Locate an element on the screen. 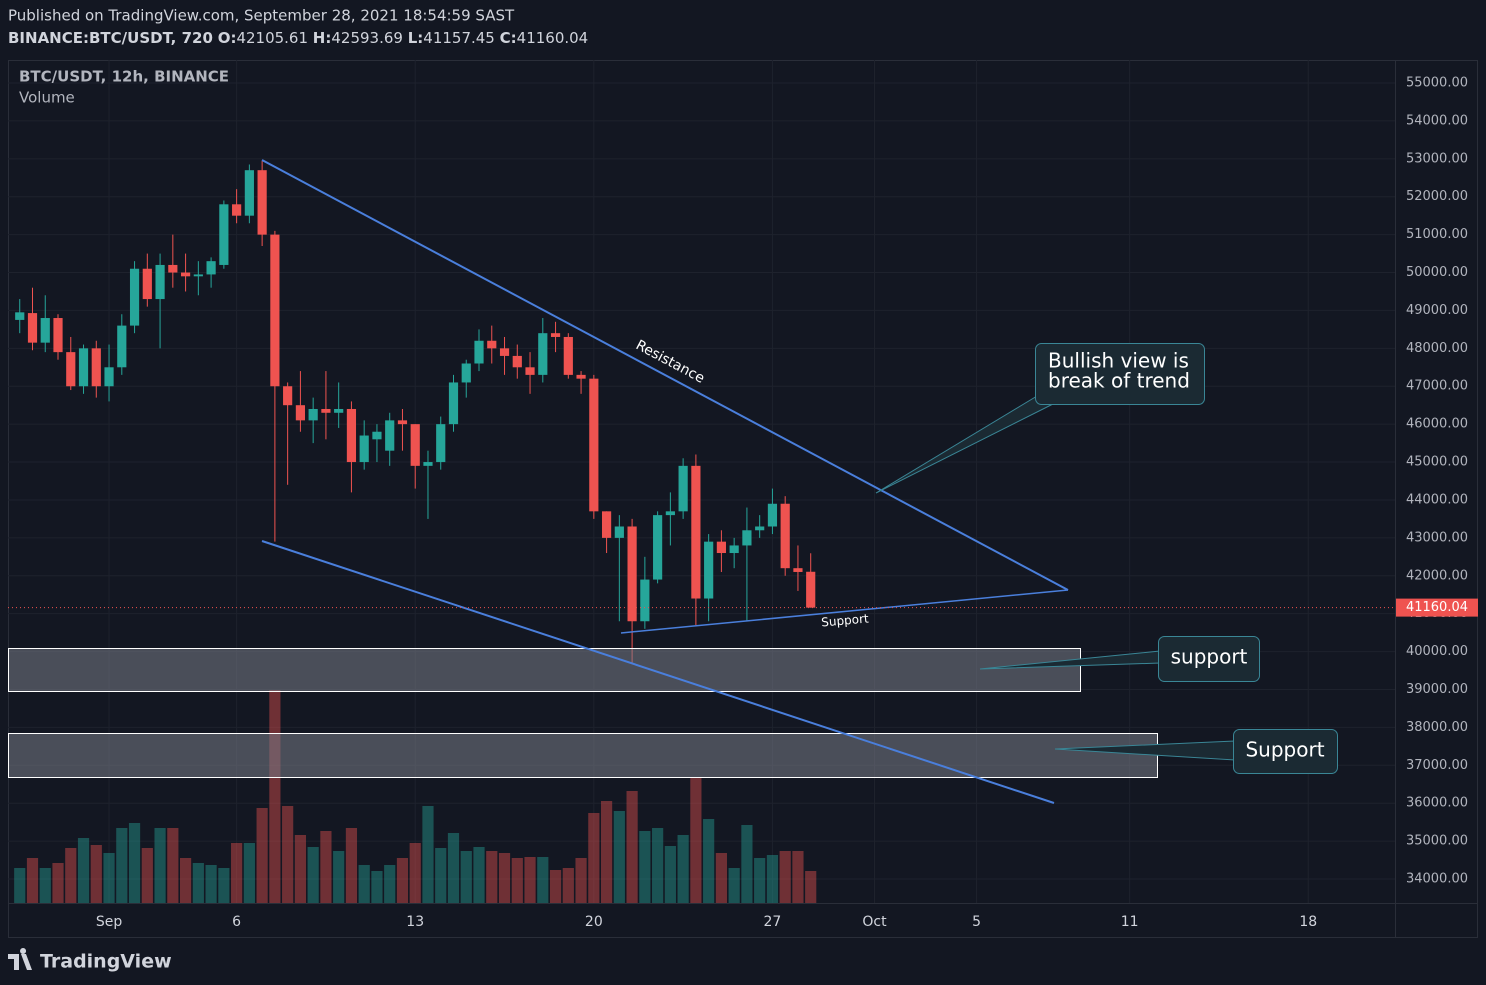 The height and width of the screenshot is (985, 1486). x-tick-label: Sep is located at coordinates (109, 922).